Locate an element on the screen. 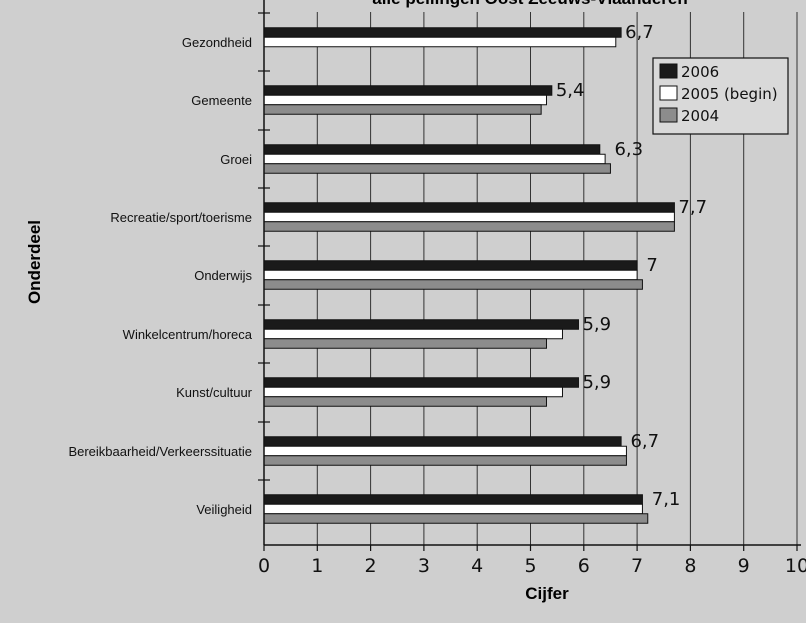 This screenshot has width=806, height=623. category-label: Kunst/cultuur is located at coordinates (214, 392).